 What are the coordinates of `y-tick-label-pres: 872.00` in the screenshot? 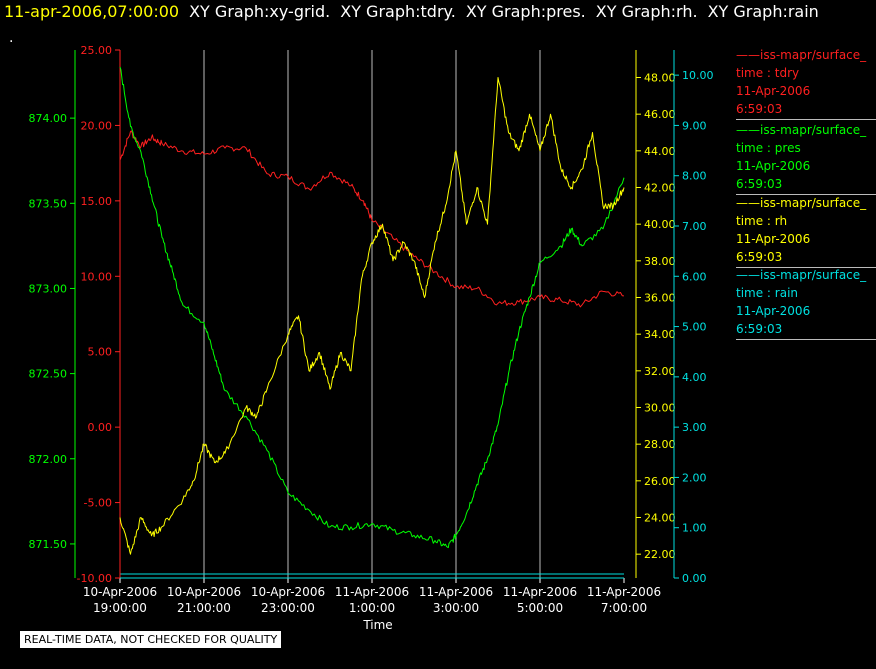 It's located at (48, 459).